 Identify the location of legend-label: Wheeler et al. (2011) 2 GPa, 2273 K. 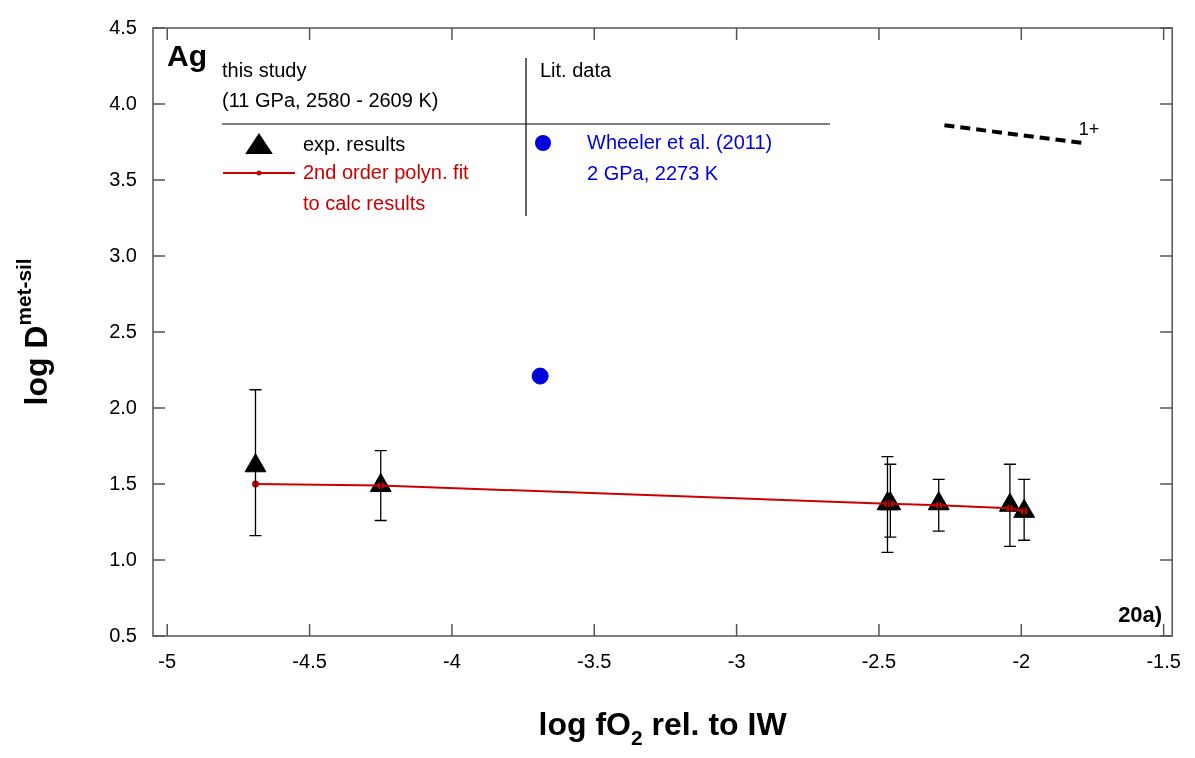
(680, 157).